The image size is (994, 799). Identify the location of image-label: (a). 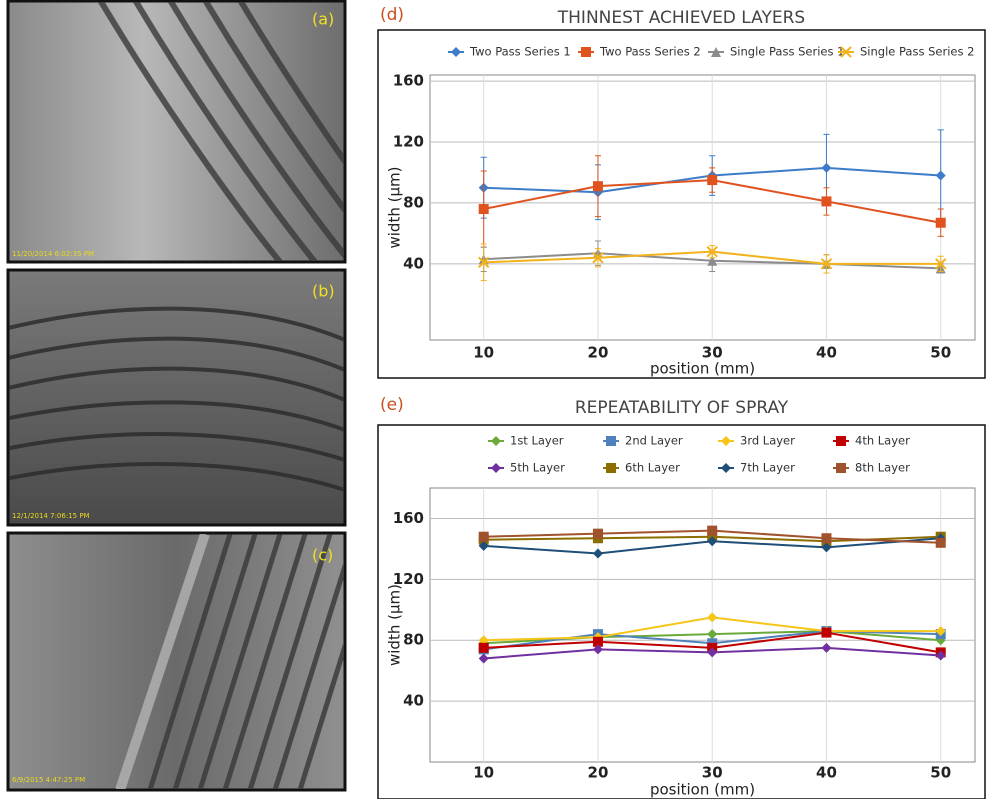
(323, 19).